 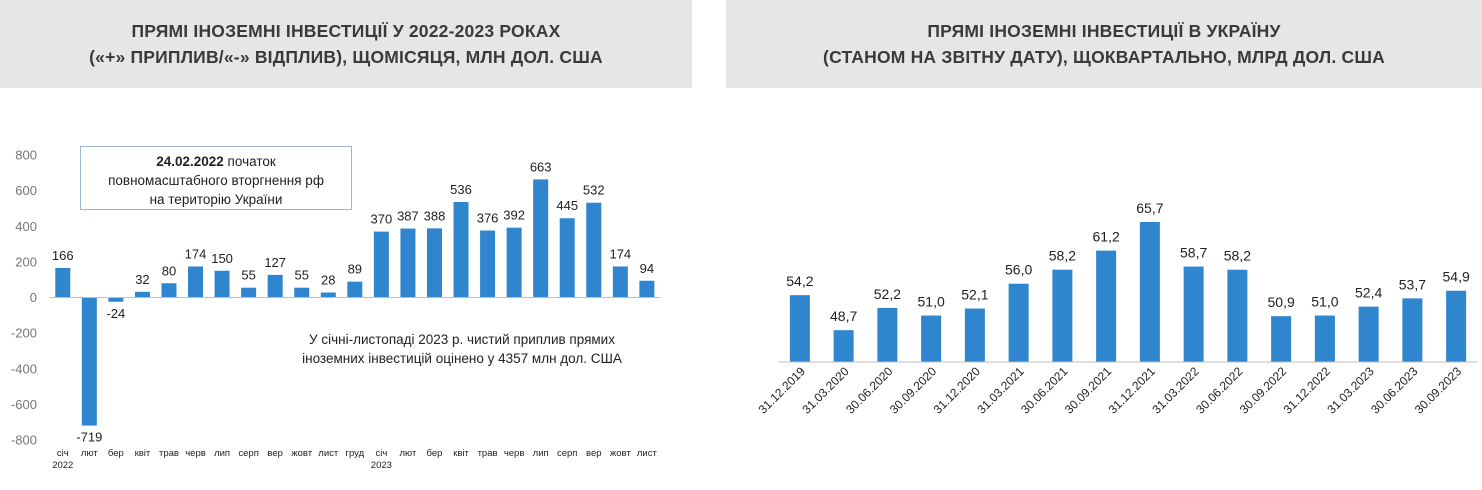 What do you see at coordinates (1438, 390) in the screenshot?
I see `right-x-tick-label: 30.09.2023` at bounding box center [1438, 390].